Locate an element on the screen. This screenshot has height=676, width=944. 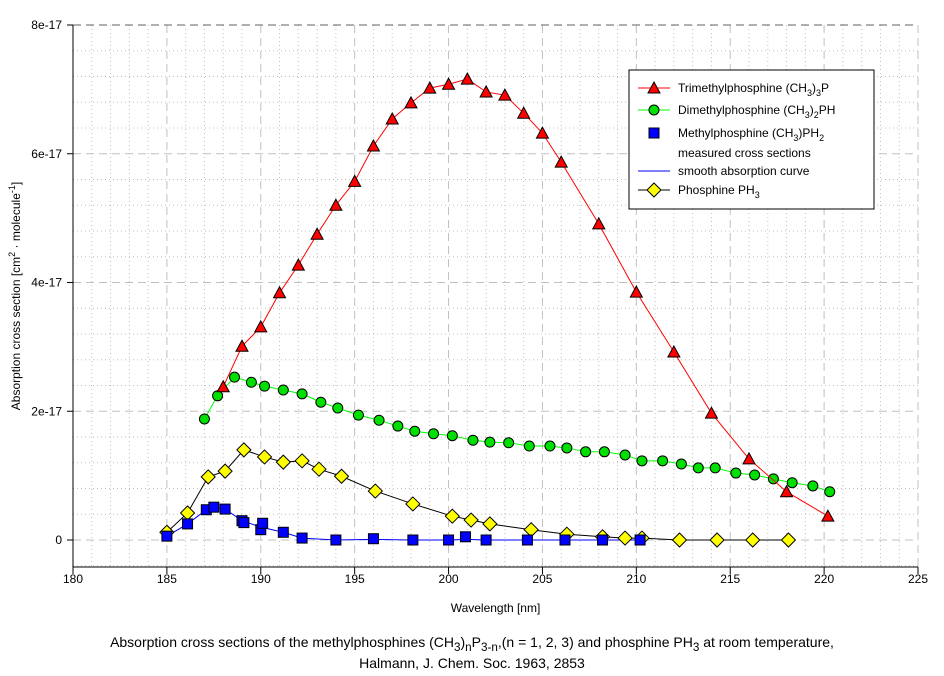
legend-label: smooth absorption curve is located at coordinates (744, 171).